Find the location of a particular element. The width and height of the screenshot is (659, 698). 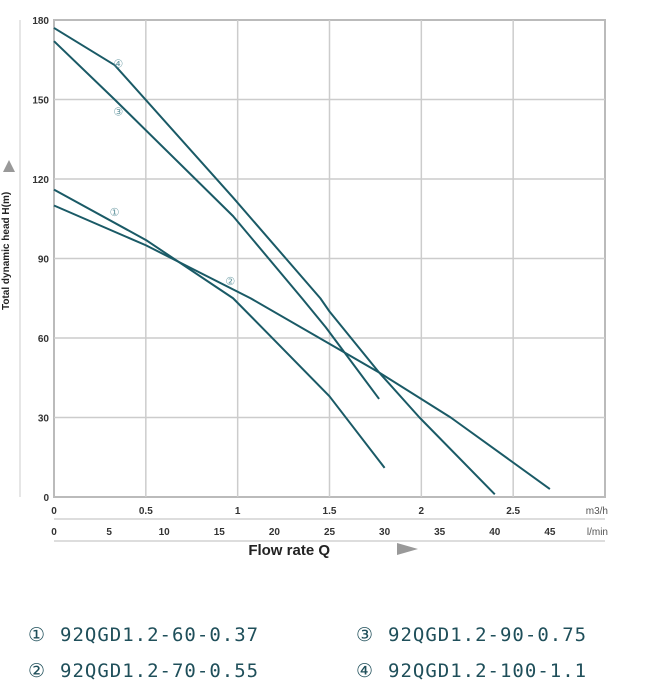

y-tick-label: 180 is located at coordinates (40, 21).